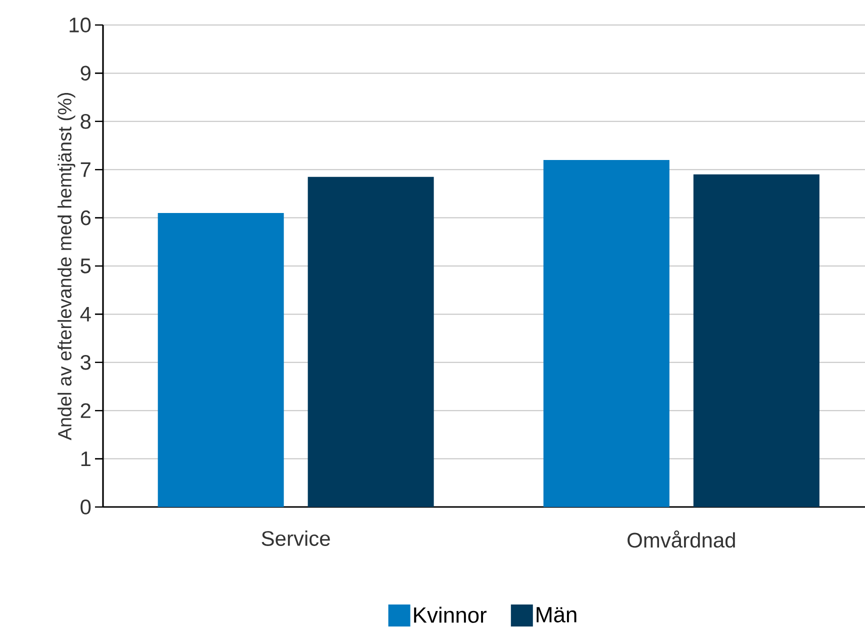 The height and width of the screenshot is (632, 865). I want to click on legend-label: Kvinnor, so click(450, 614).